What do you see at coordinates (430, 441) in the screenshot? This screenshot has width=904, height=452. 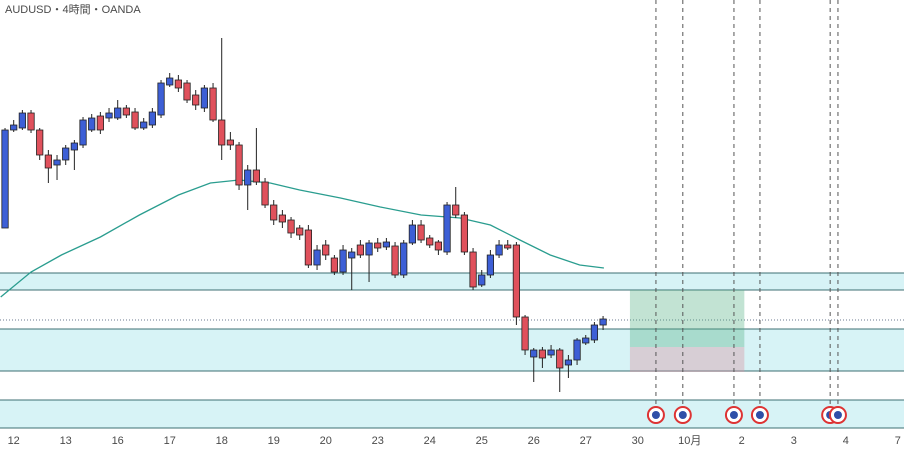 I see `x-tick-label: 24` at bounding box center [430, 441].